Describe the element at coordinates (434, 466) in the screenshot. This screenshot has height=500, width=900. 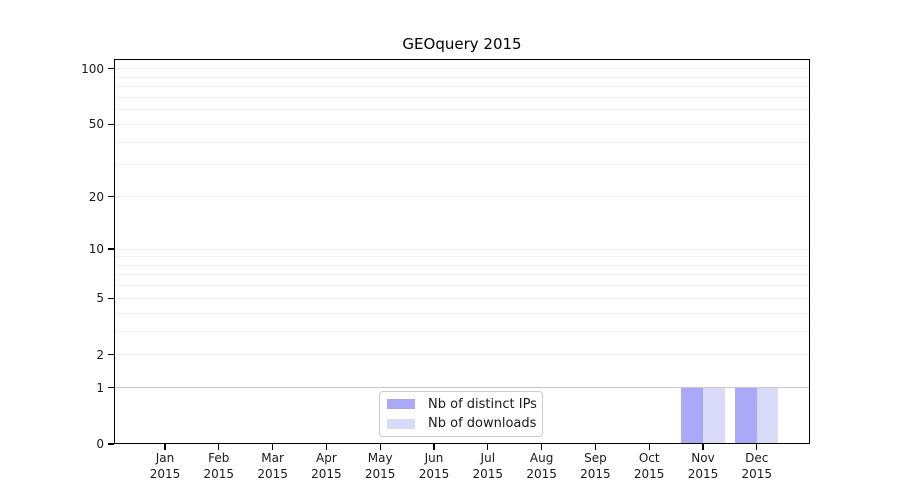
I see `x-tick-label-jun: Jun 2015` at that location.